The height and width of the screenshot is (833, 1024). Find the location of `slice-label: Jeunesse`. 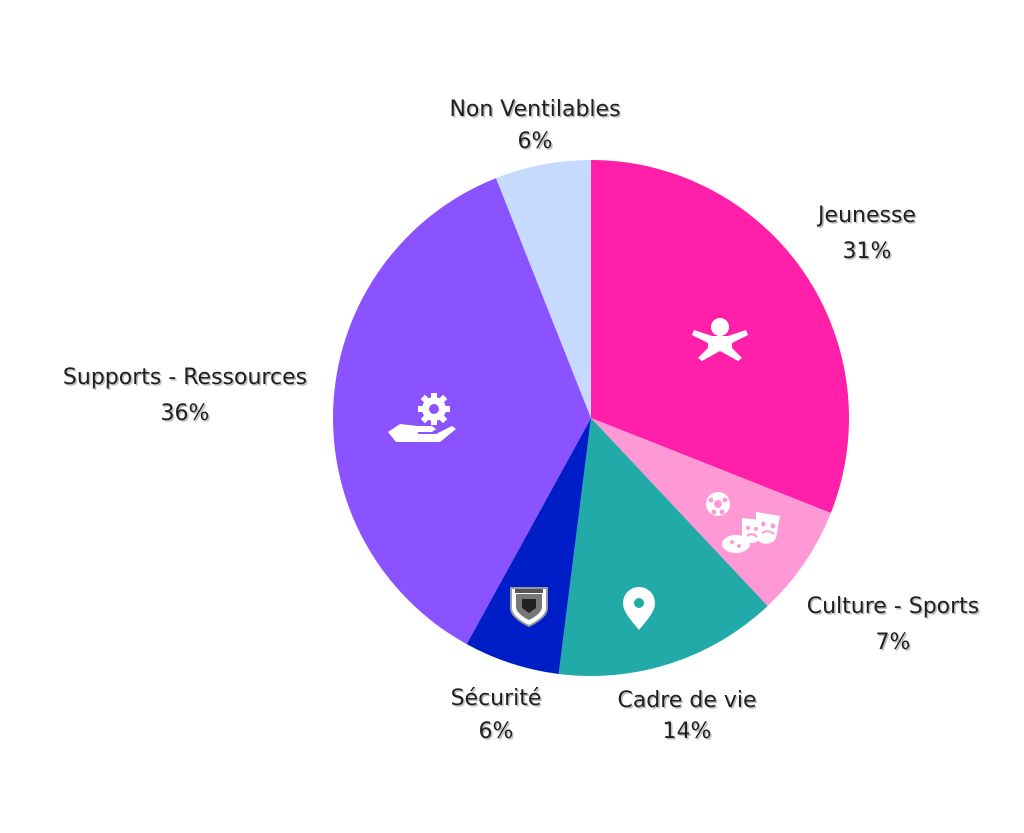

slice-label: Jeunesse is located at coordinates (866, 215).